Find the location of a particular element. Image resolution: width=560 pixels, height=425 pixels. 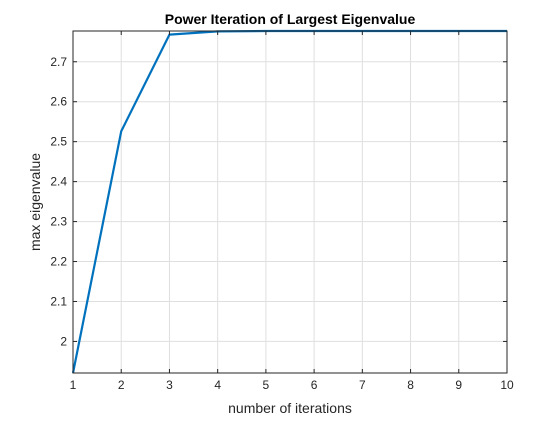

x-tick-label: 2 is located at coordinates (121, 385).